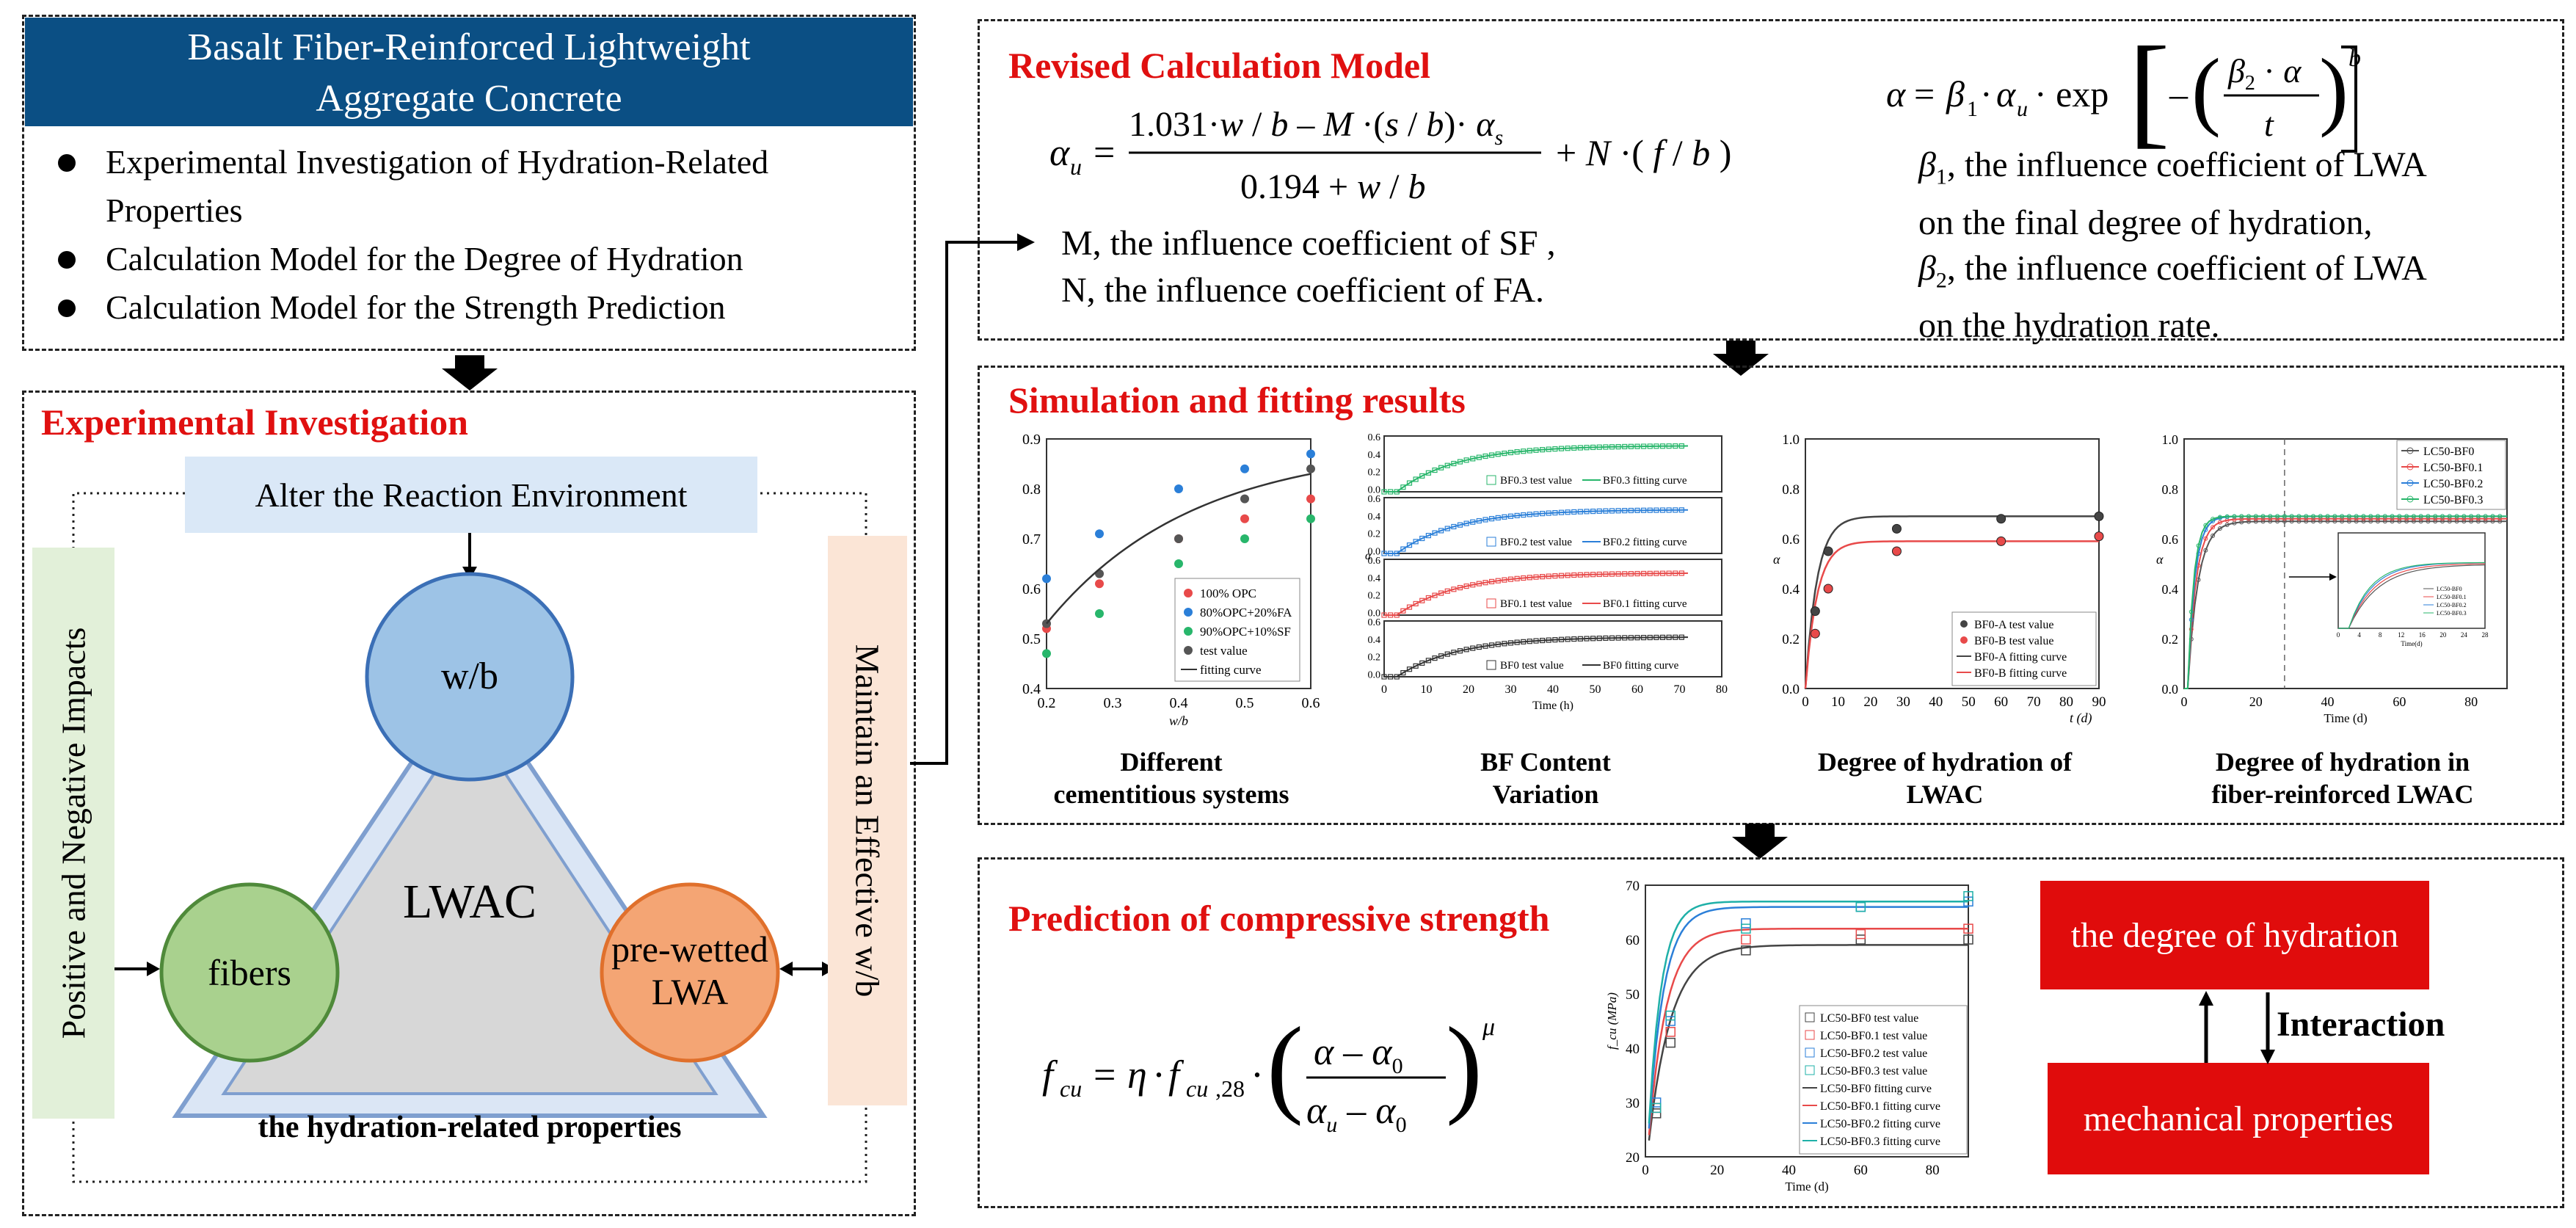 The image size is (2576, 1228). What do you see at coordinates (470, 372) in the screenshot?
I see `down-arrow-icon` at bounding box center [470, 372].